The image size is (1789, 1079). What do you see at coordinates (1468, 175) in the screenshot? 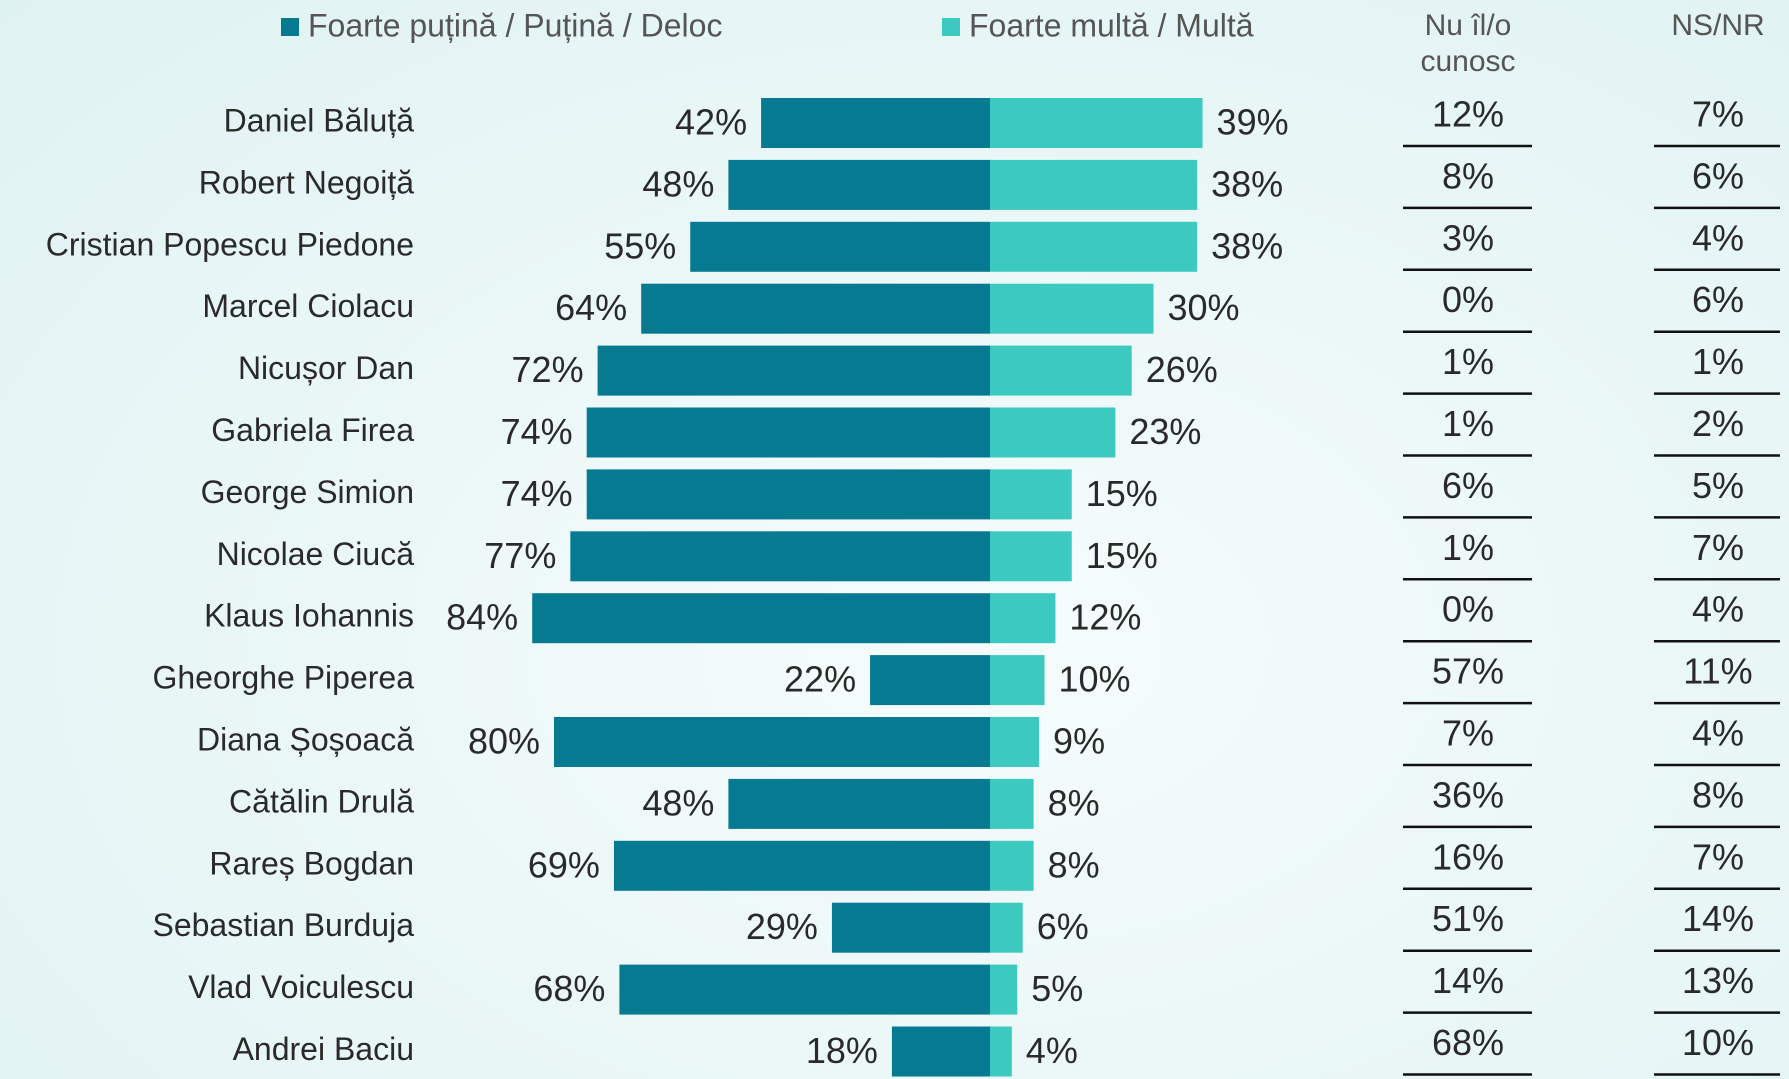
I see `table-value: 8%` at bounding box center [1468, 175].